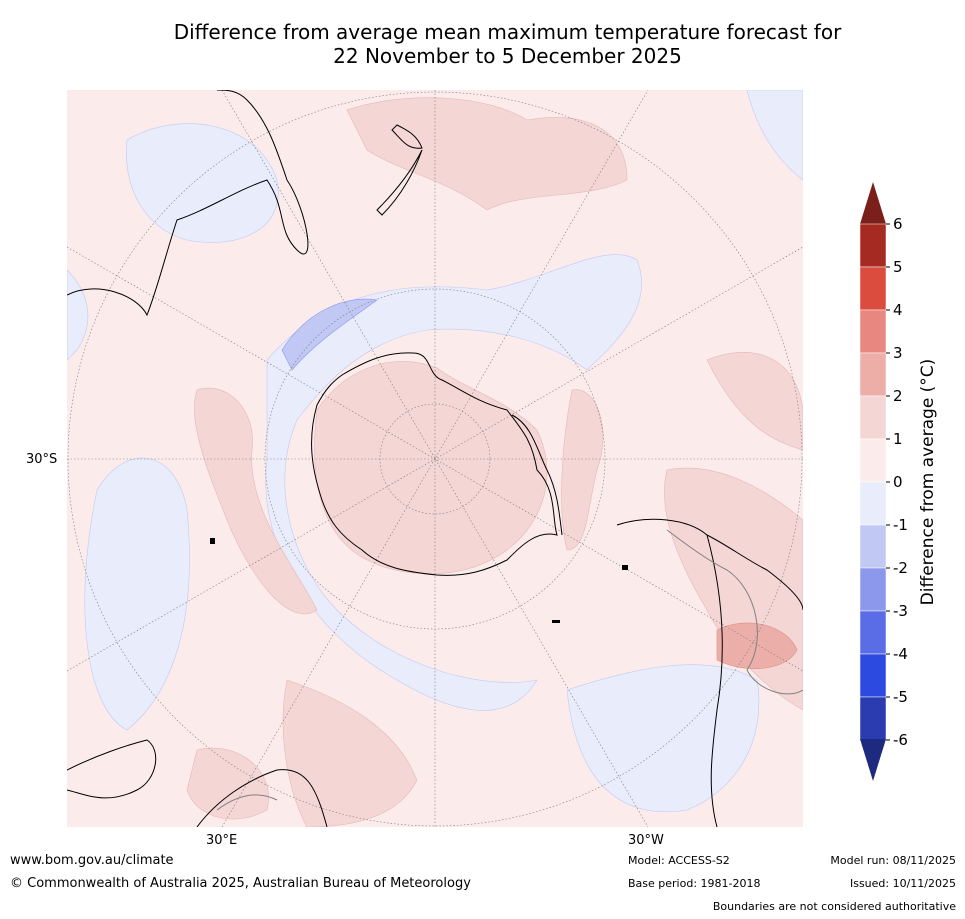  Describe the element at coordinates (900, 525) in the screenshot. I see `colorbar-tick-label: -1` at that location.